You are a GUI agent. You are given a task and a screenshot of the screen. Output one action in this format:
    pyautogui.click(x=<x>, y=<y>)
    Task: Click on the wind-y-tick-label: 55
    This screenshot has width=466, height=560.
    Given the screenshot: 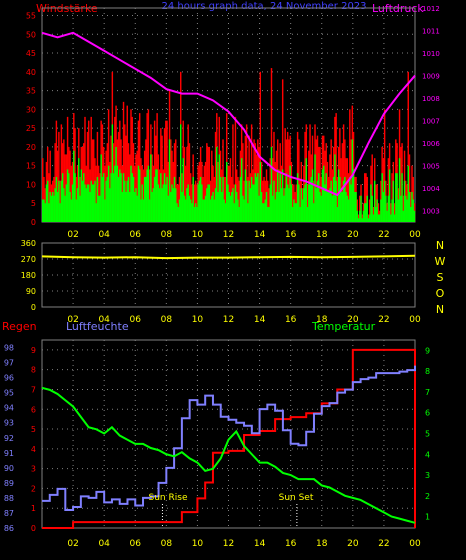 What is the action you would take?
    pyautogui.click(x=31, y=16)
    